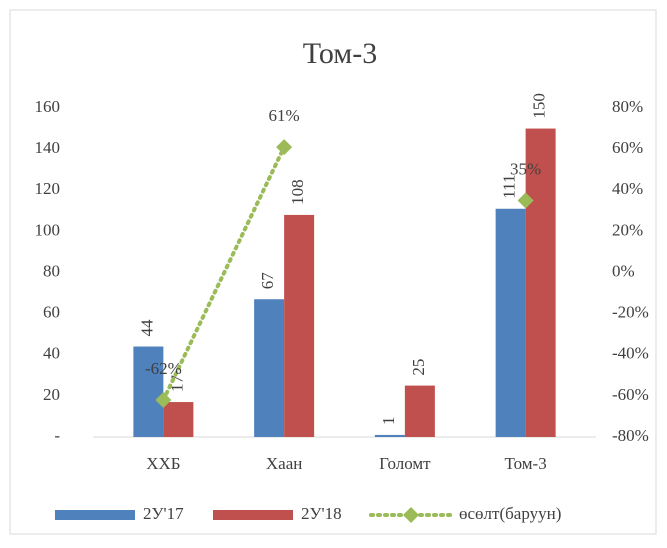 The image size is (667, 548). I want to click on data-label: 25, so click(418, 367).